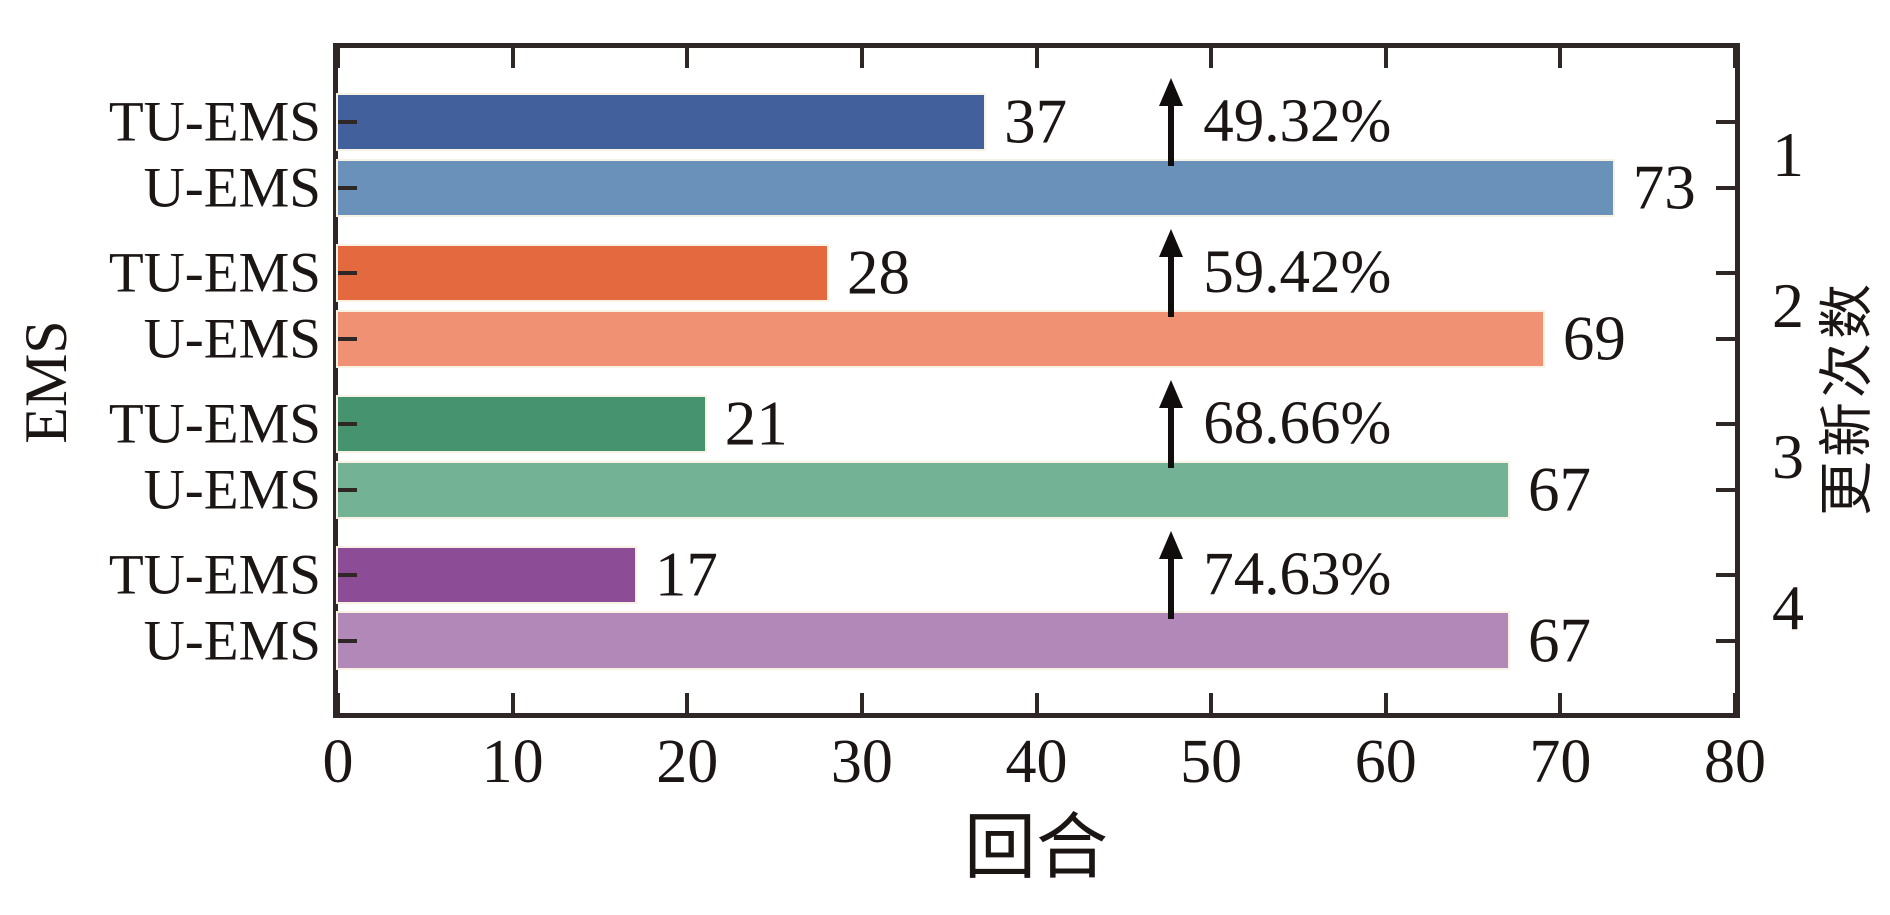  I want to click on x-axis-tick-label: 40, so click(1036, 762).